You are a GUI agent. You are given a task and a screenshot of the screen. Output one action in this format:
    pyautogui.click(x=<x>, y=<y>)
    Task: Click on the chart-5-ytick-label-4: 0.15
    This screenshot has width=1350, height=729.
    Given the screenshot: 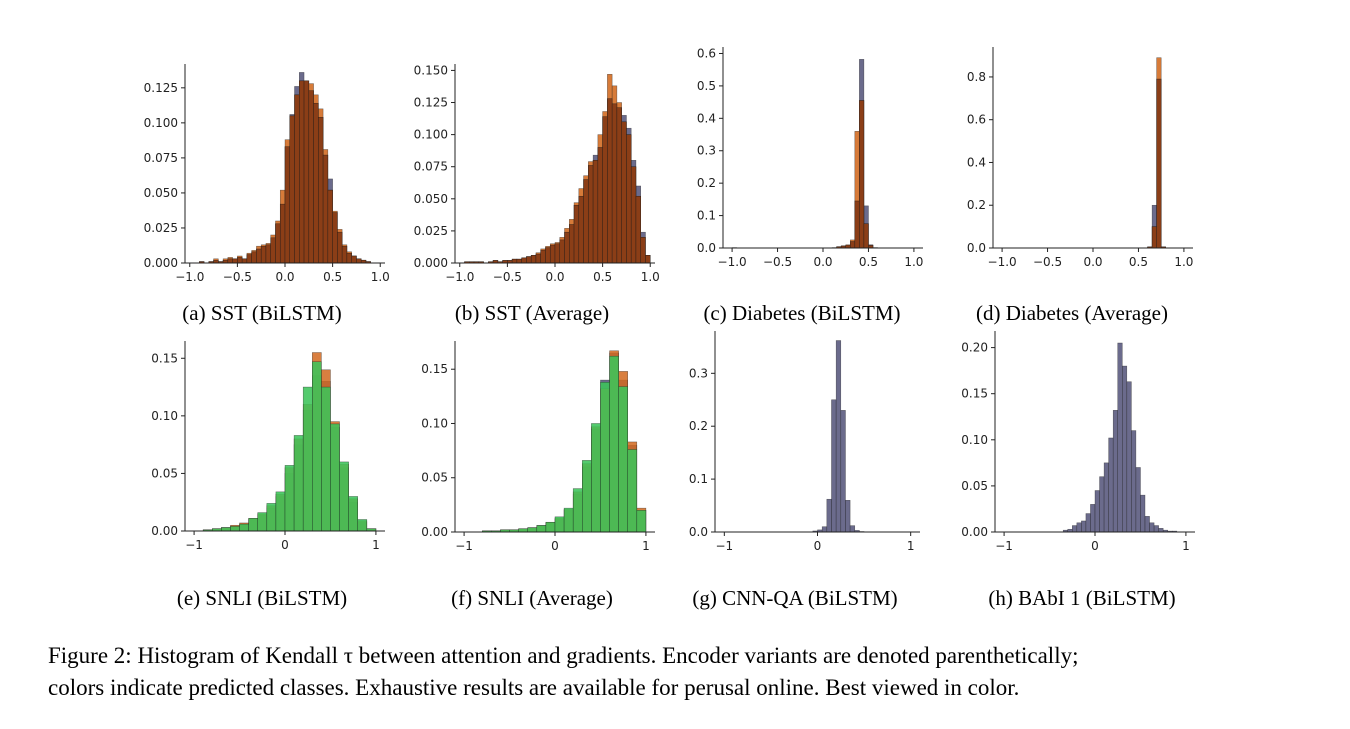 What is the action you would take?
    pyautogui.click(x=164, y=358)
    